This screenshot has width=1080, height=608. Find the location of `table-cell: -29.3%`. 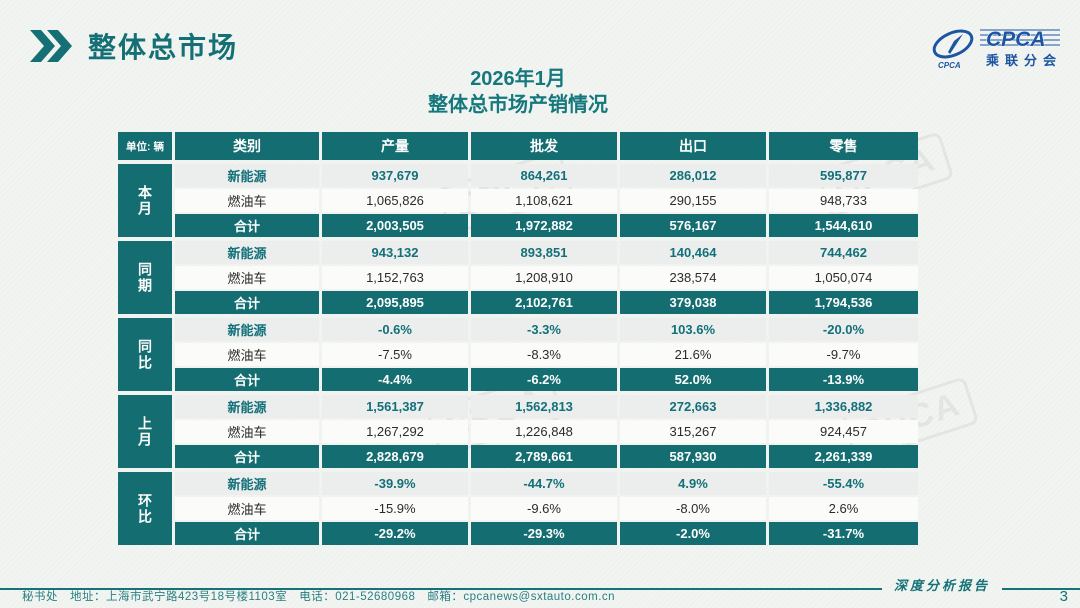

table-cell: -29.3% is located at coordinates (544, 533).